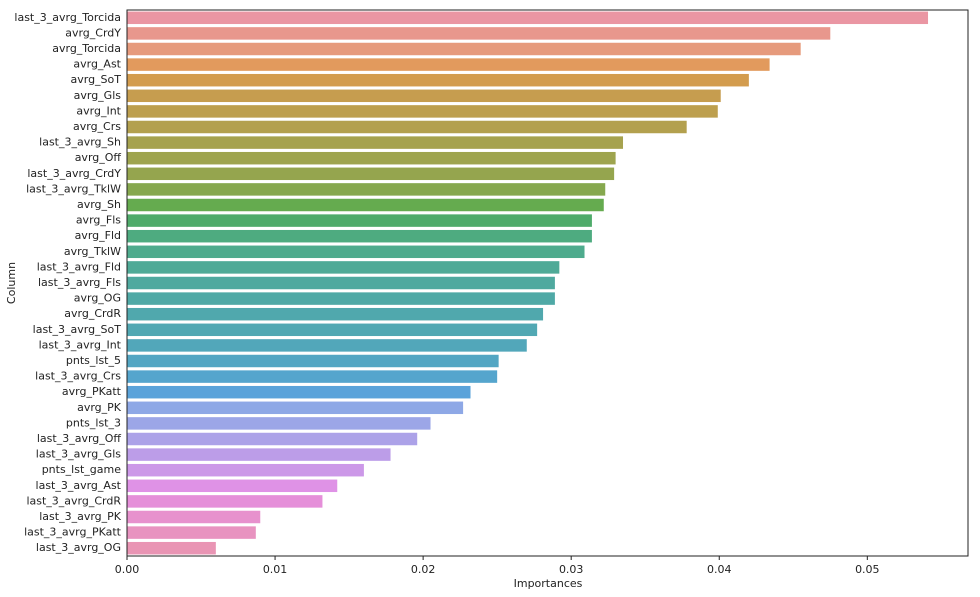 Image resolution: width=980 pixels, height=597 pixels. What do you see at coordinates (98, 157) in the screenshot?
I see `y-tick-label: avrg_Off` at bounding box center [98, 157].